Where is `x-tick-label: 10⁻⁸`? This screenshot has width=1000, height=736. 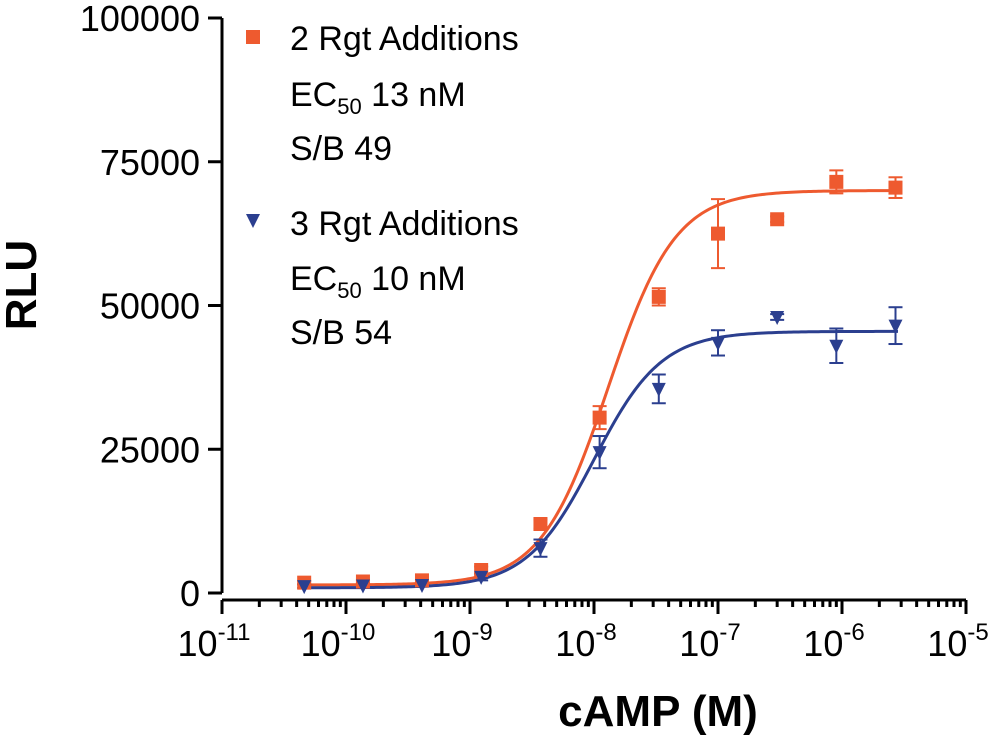
x-tick-label: 10⁻⁸ is located at coordinates (585, 641).